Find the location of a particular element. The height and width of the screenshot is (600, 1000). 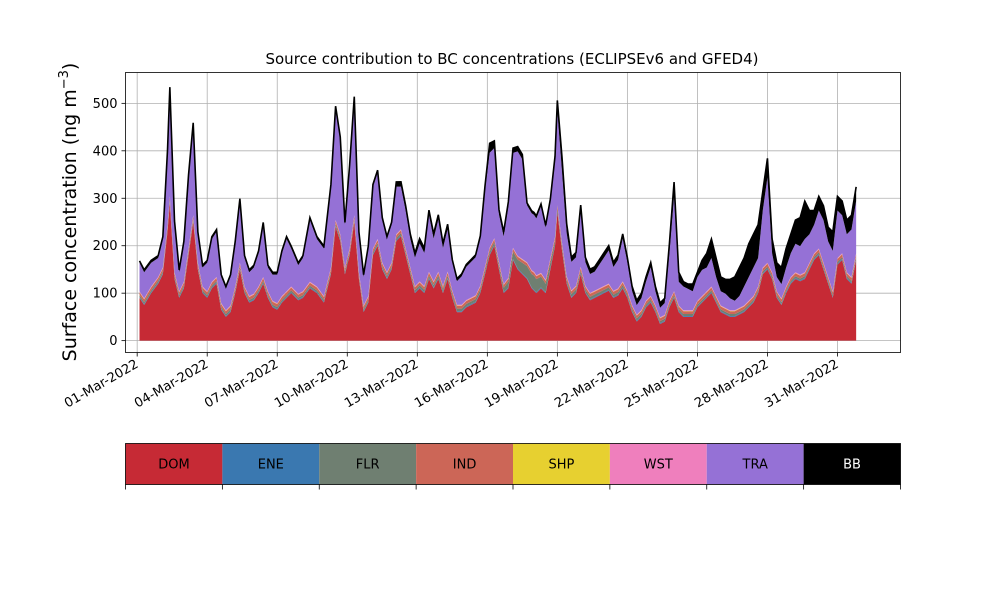

y-axis-label: Surface concentration (ng m−3) is located at coordinates (69, 212).